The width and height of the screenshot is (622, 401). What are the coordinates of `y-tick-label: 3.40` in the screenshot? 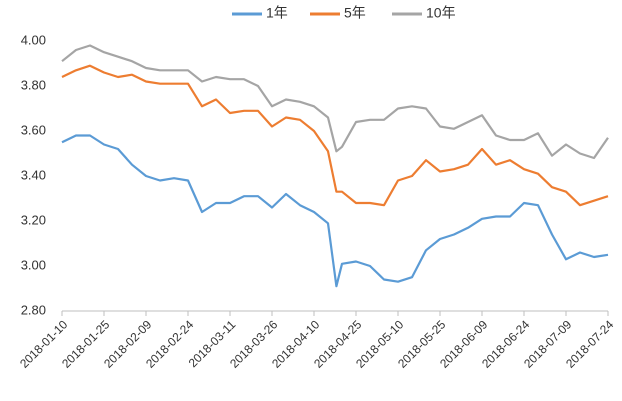 It's located at (33, 174).